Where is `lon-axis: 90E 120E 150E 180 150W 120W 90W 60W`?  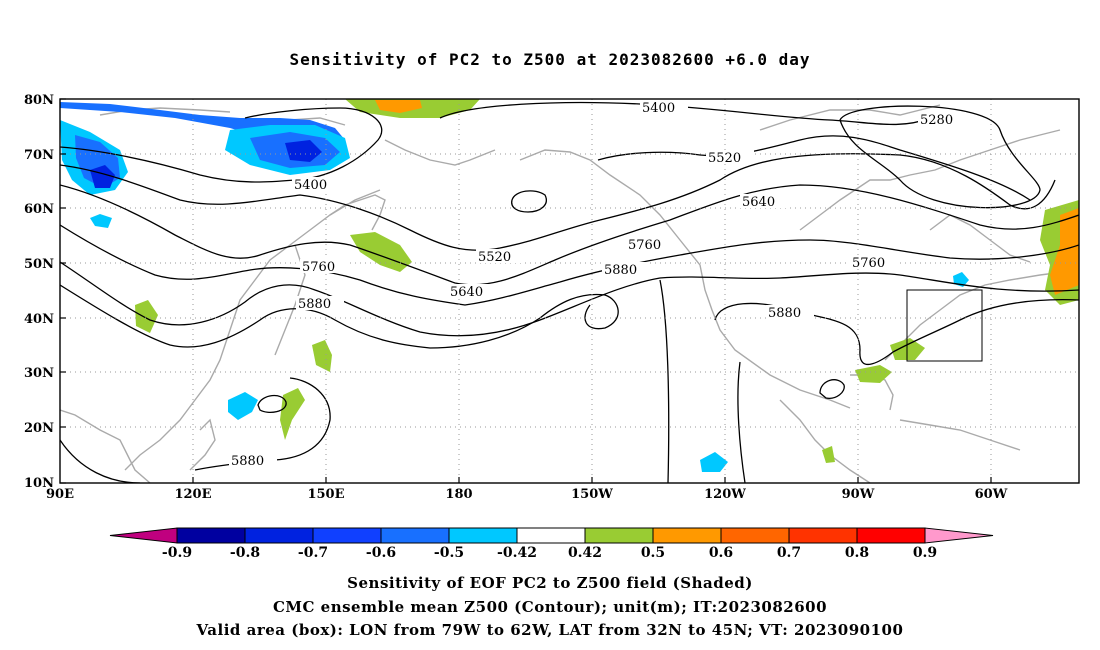
lon-axis: 90E 120E 150E 180 150W 120W 90W 60W is located at coordinates (527, 494).